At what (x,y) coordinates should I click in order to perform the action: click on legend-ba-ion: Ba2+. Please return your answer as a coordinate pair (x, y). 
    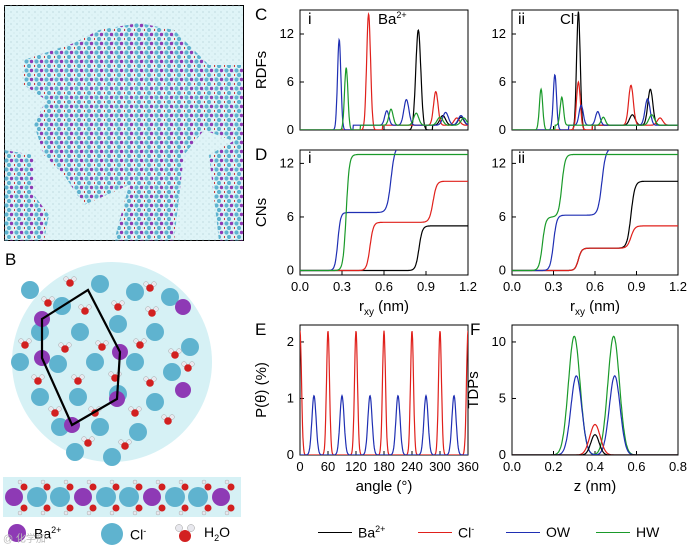
    Looking at the image, I should click on (33, 533).